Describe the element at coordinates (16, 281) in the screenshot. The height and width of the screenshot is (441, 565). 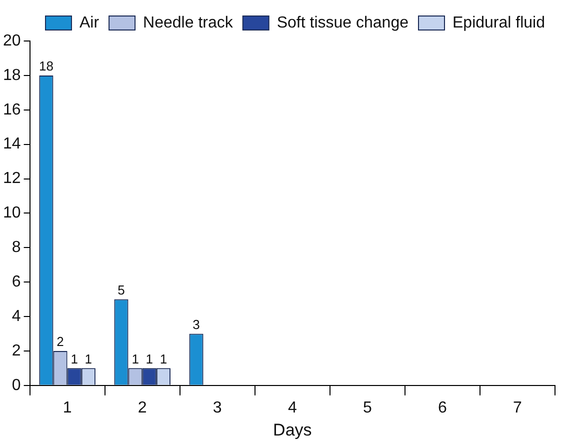
I see `y-tick-label: 6` at that location.